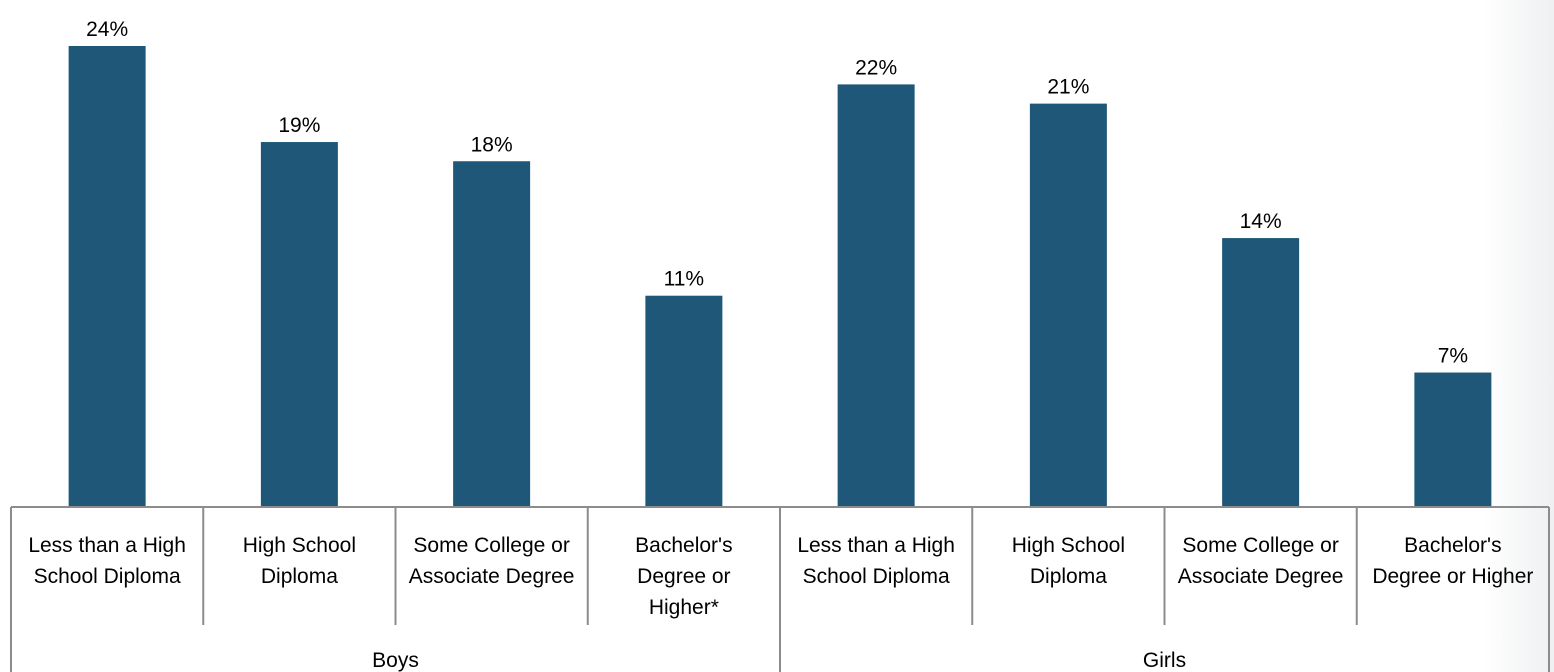 The width and height of the screenshot is (1554, 672). I want to click on group-label: Girls, so click(1164, 660).